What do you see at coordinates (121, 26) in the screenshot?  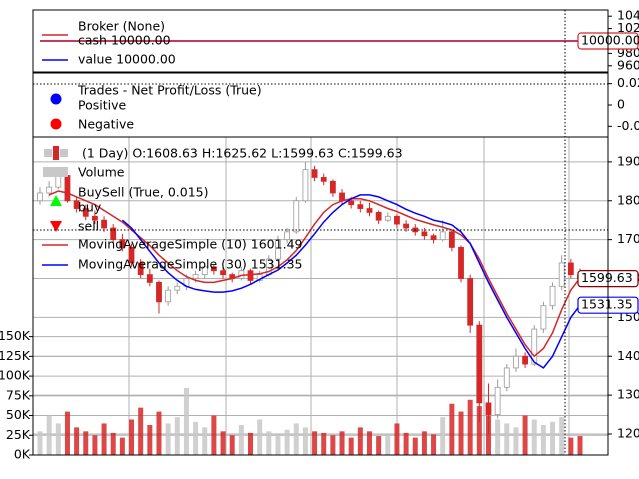 I see `legend-title: Broker (None)` at bounding box center [121, 26].